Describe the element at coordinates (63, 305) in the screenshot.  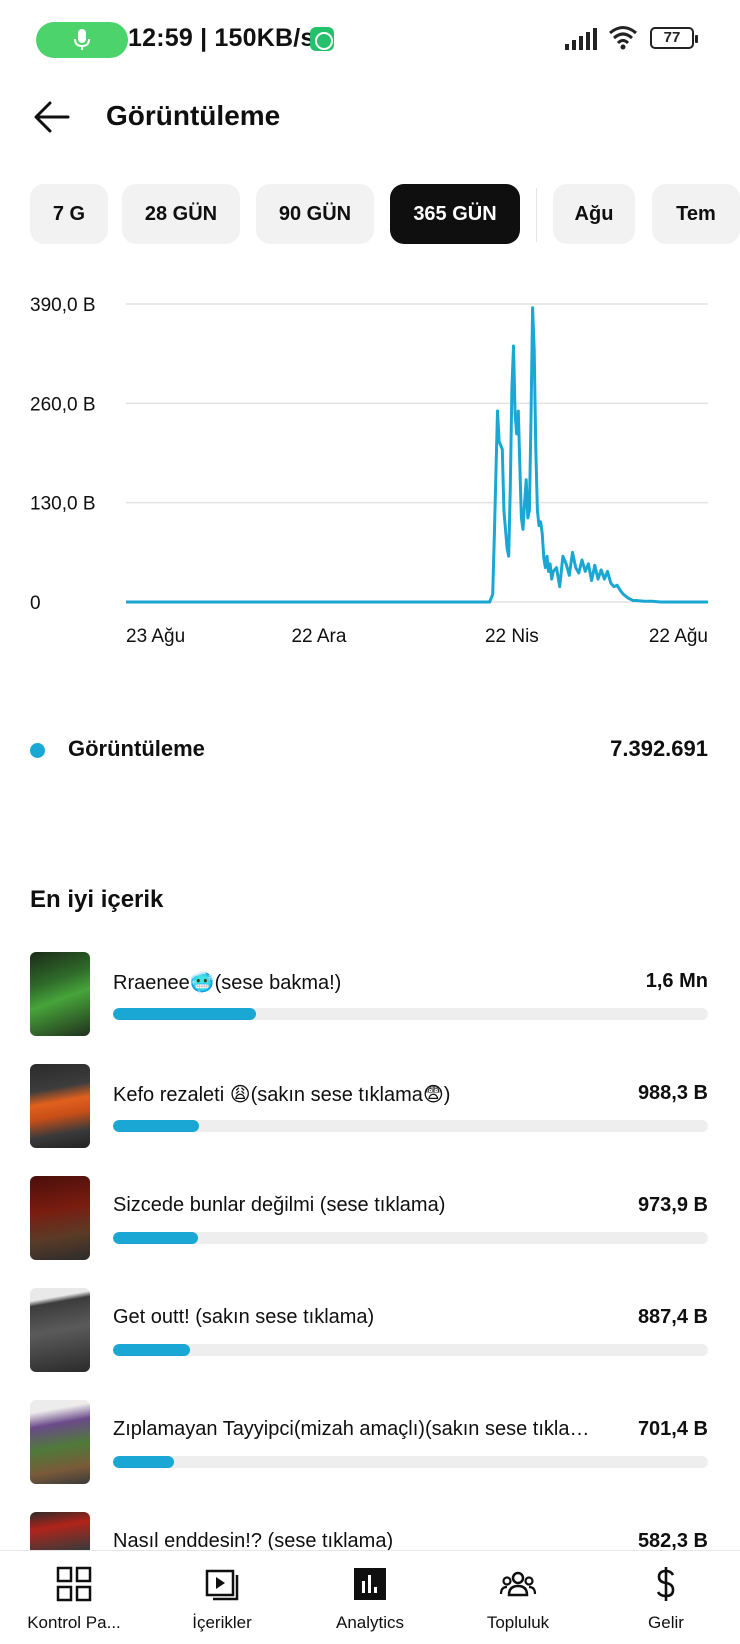
I see `y-tick-label: 390,0 B` at that location.